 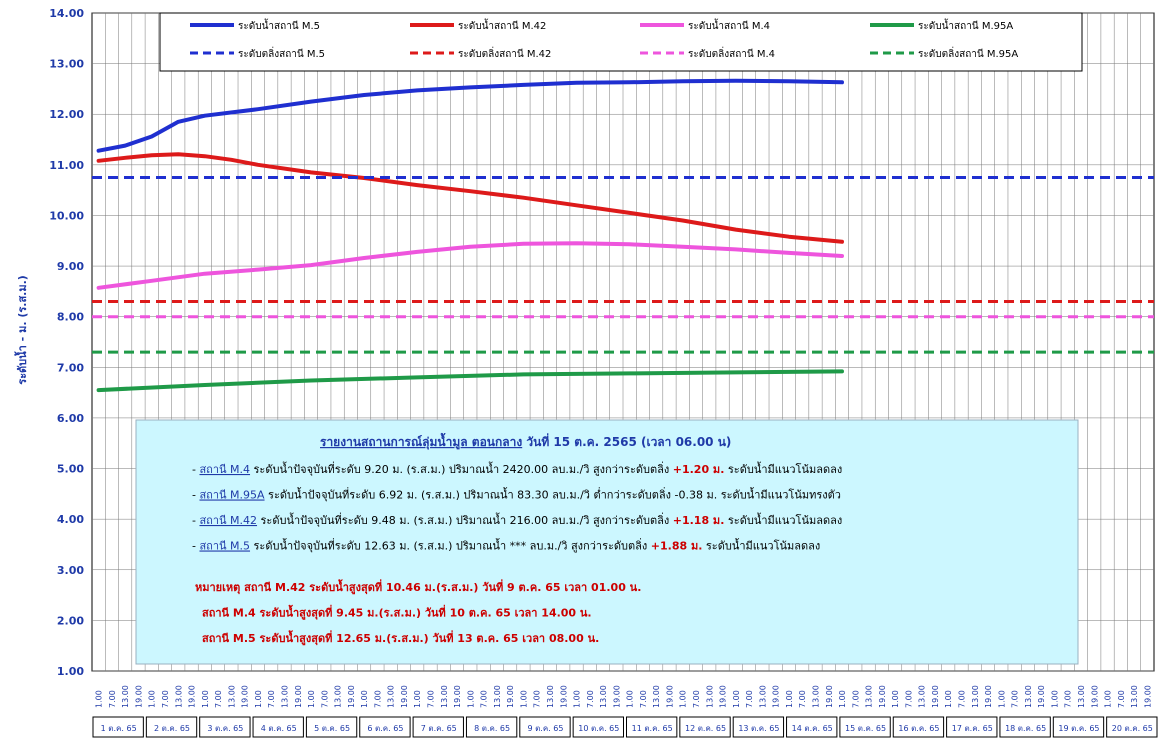 I want to click on y-tick-label: 10.00, so click(x=66, y=215).